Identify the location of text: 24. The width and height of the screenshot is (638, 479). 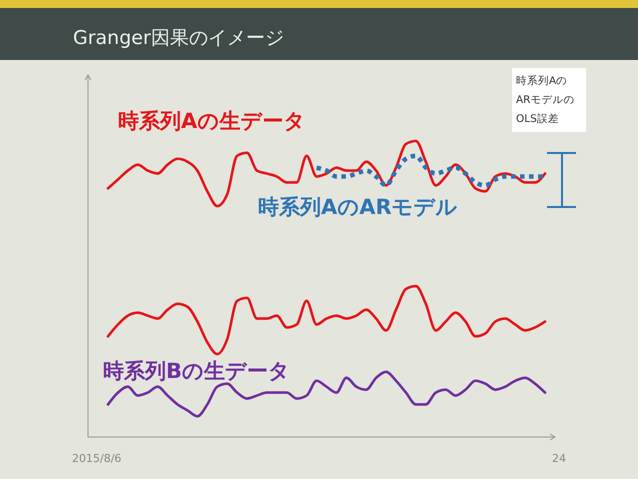
(559, 458).